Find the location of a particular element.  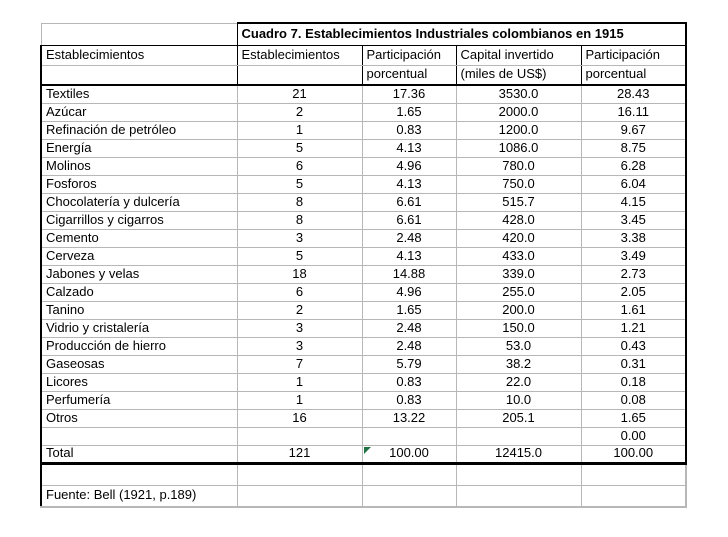

cell-value: 2.73 is located at coordinates (633, 274).